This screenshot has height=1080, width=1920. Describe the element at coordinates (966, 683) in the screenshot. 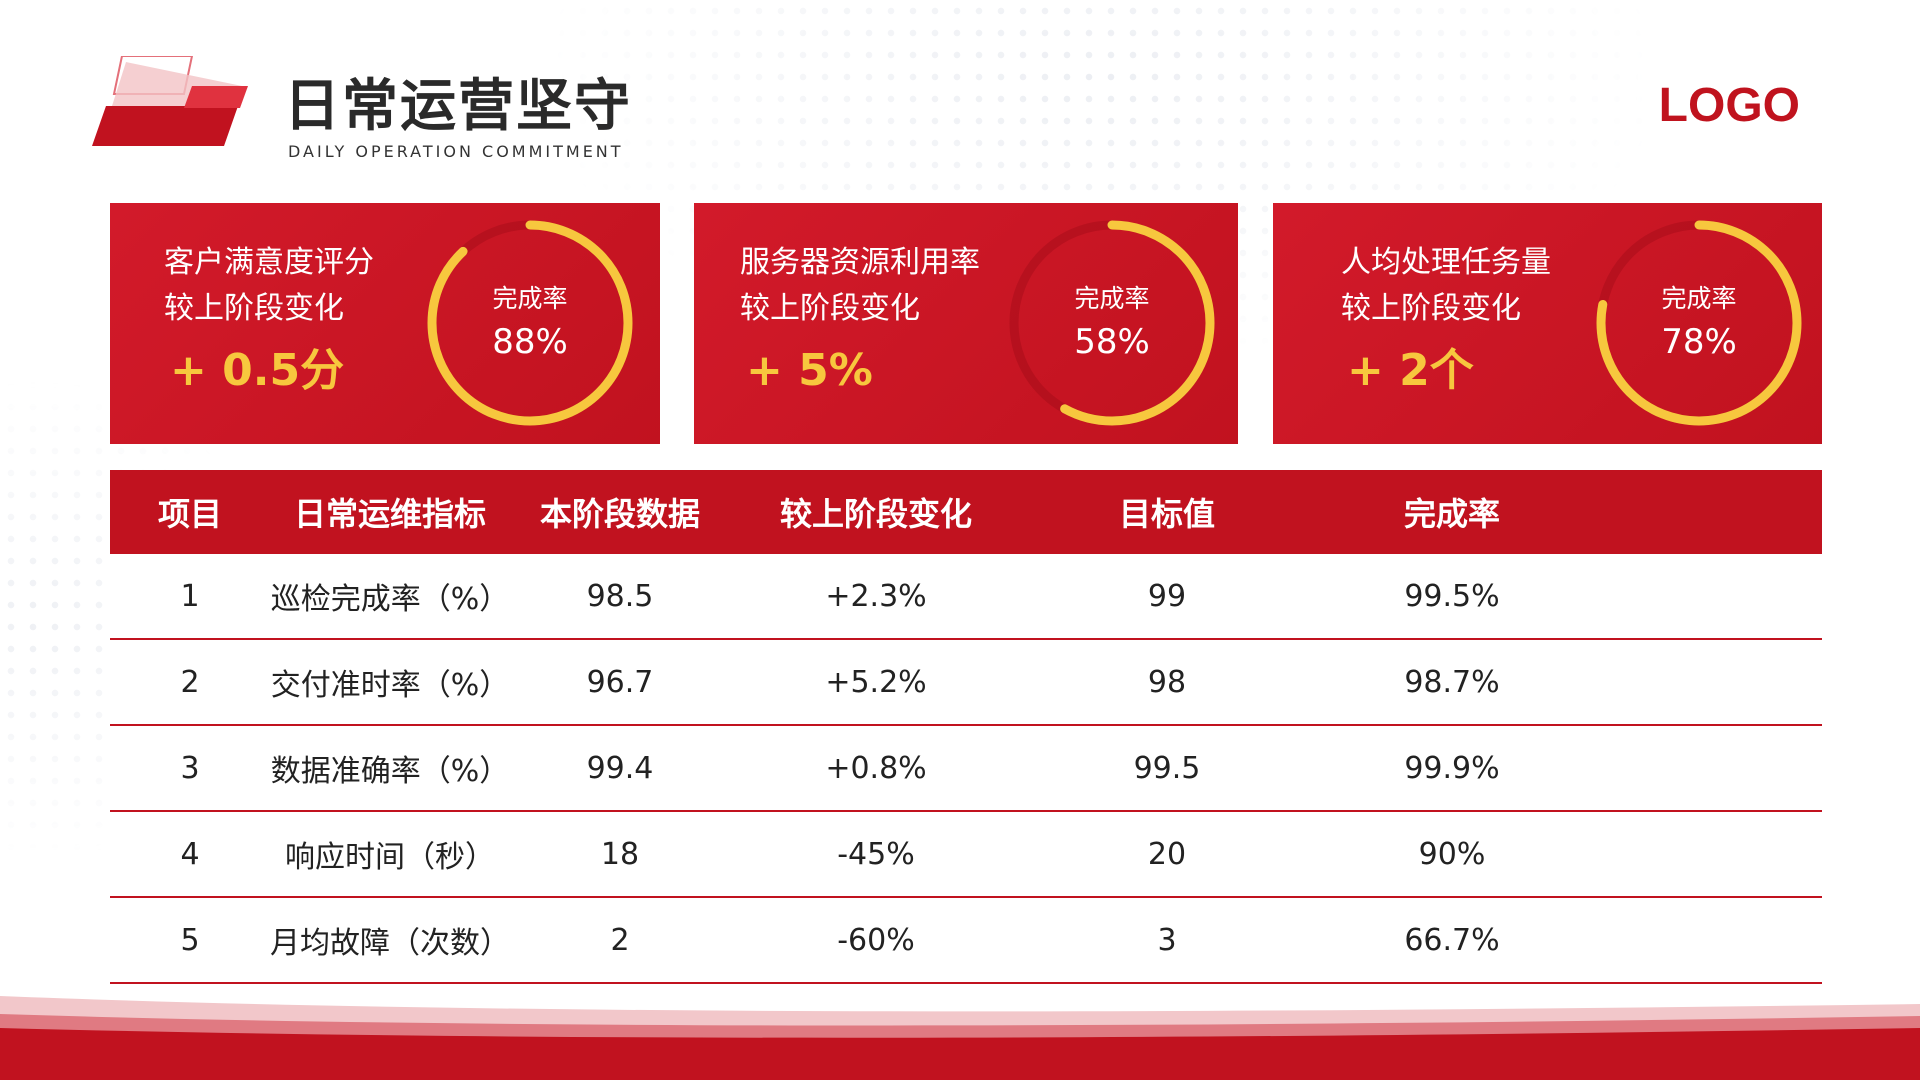

I see `table-row: 2 交付准时率（%） 96.7 +5.2% 98 98.7%` at that location.